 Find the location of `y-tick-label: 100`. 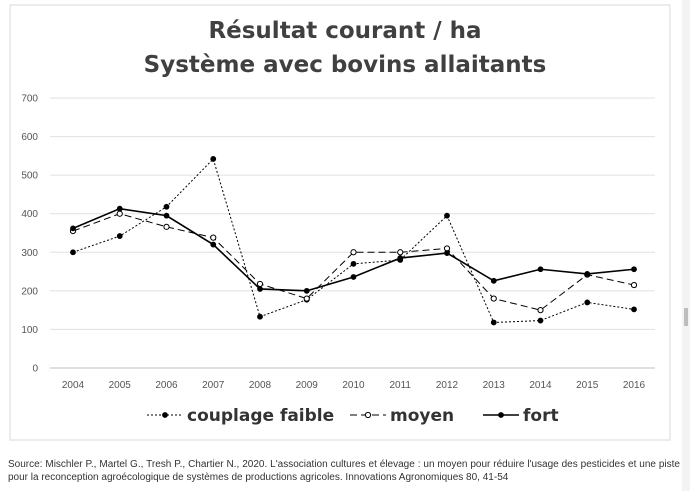

y-tick-label: 100 is located at coordinates (29, 330).